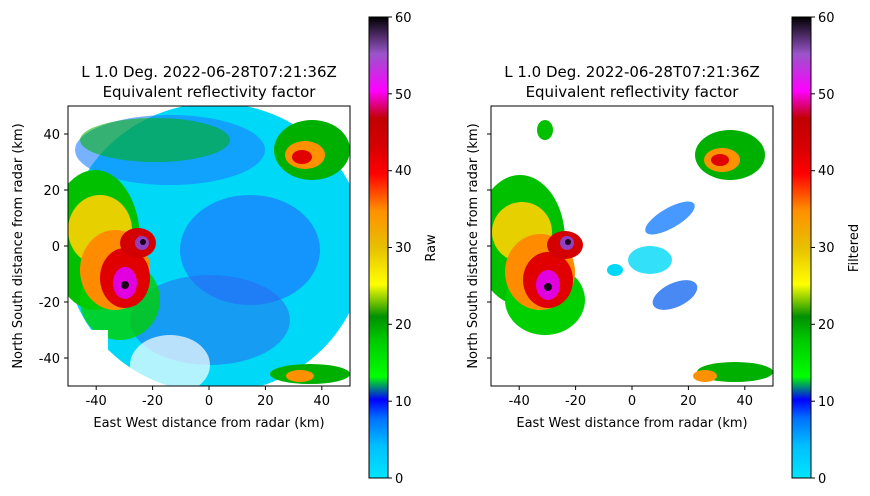  What do you see at coordinates (265, 401) in the screenshot?
I see `left-xtick-label: 20` at bounding box center [265, 401].